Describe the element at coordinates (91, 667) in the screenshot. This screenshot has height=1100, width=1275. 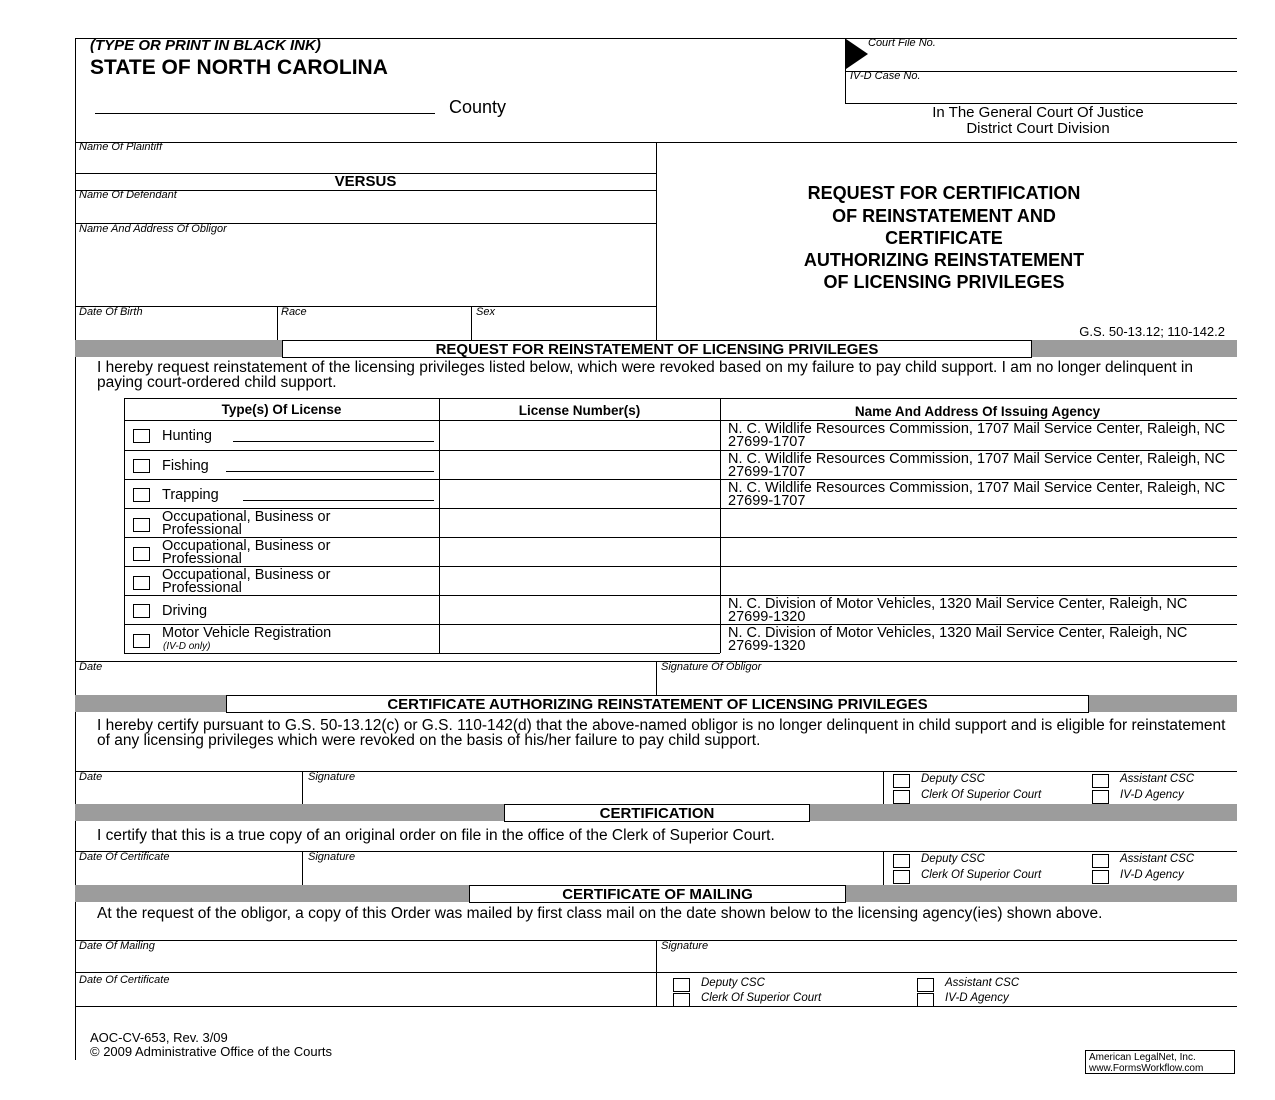
I see `request-date-label: Date` at that location.